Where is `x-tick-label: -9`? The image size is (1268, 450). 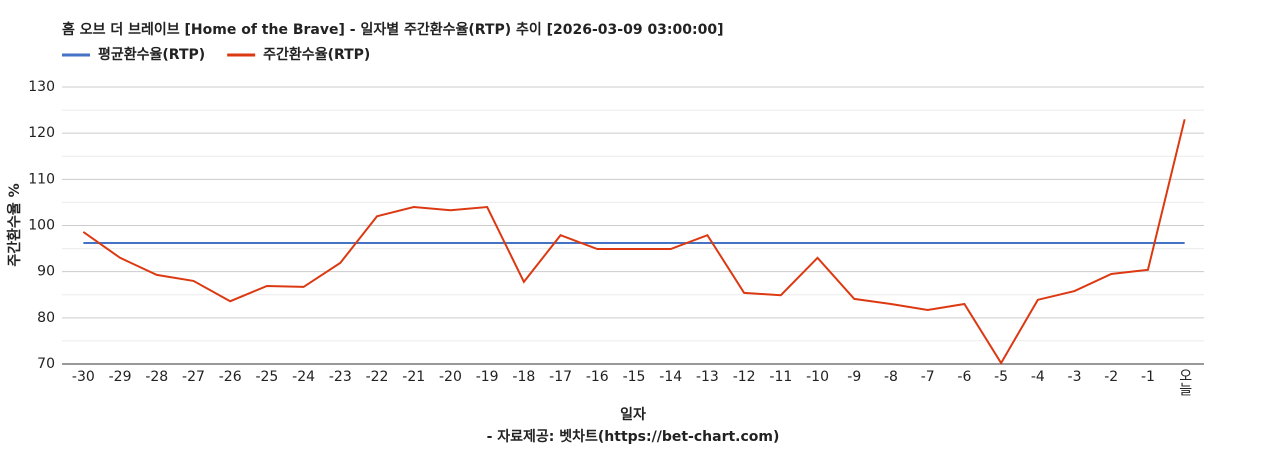 x-tick-label: -9 is located at coordinates (854, 377).